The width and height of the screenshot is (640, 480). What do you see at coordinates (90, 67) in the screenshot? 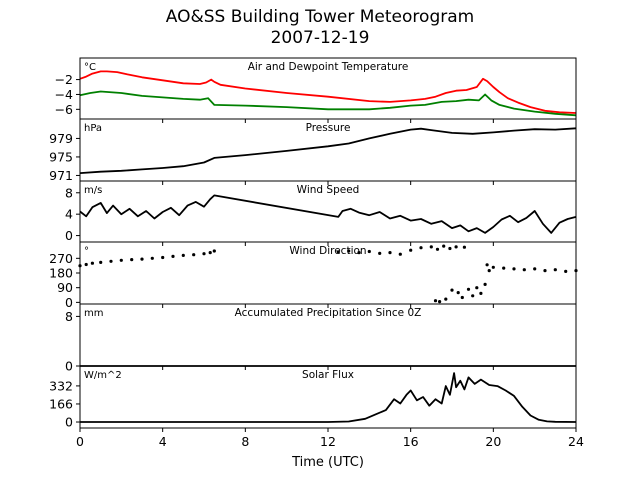
I see `unit-label: °C` at bounding box center [90, 67].